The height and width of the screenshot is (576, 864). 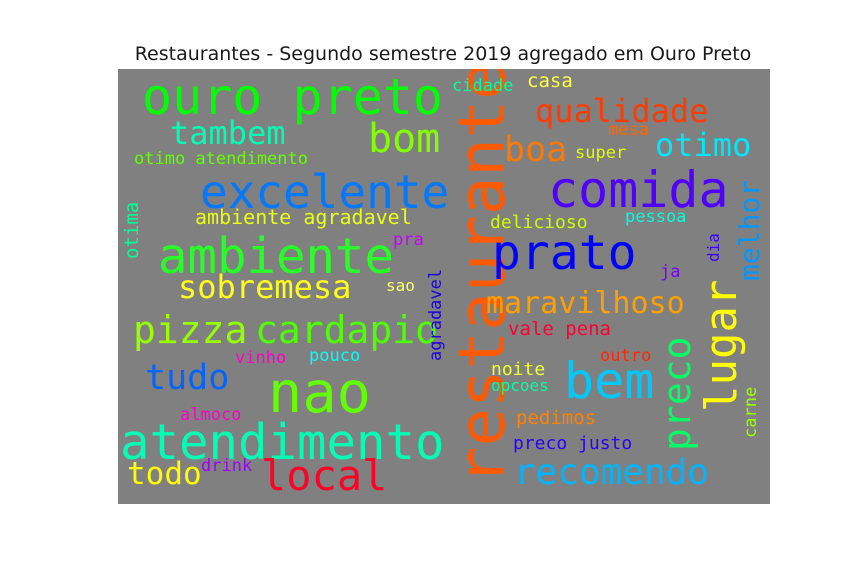 What do you see at coordinates (564, 253) in the screenshot?
I see `word-prato: prato` at bounding box center [564, 253].